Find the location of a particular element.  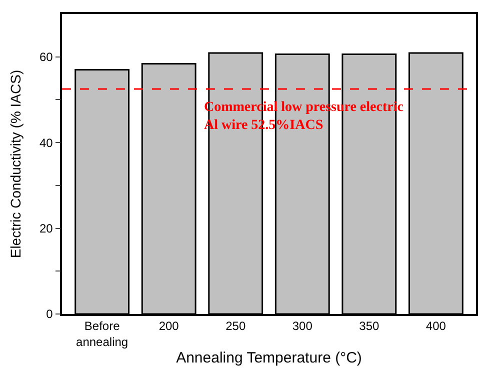

y-axis-title: Electric Conductivity (% IACS) is located at coordinates (16, 164).